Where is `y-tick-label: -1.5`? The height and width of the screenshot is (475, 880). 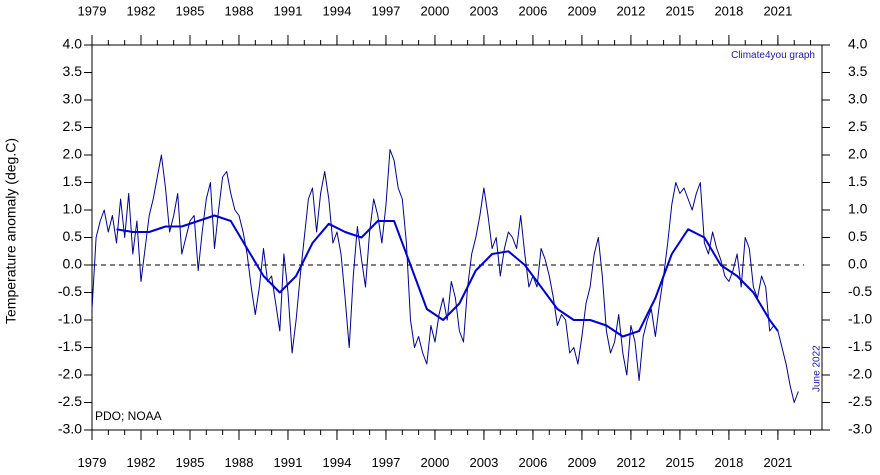
y-tick-label: -1.5 is located at coordinates (70, 346).